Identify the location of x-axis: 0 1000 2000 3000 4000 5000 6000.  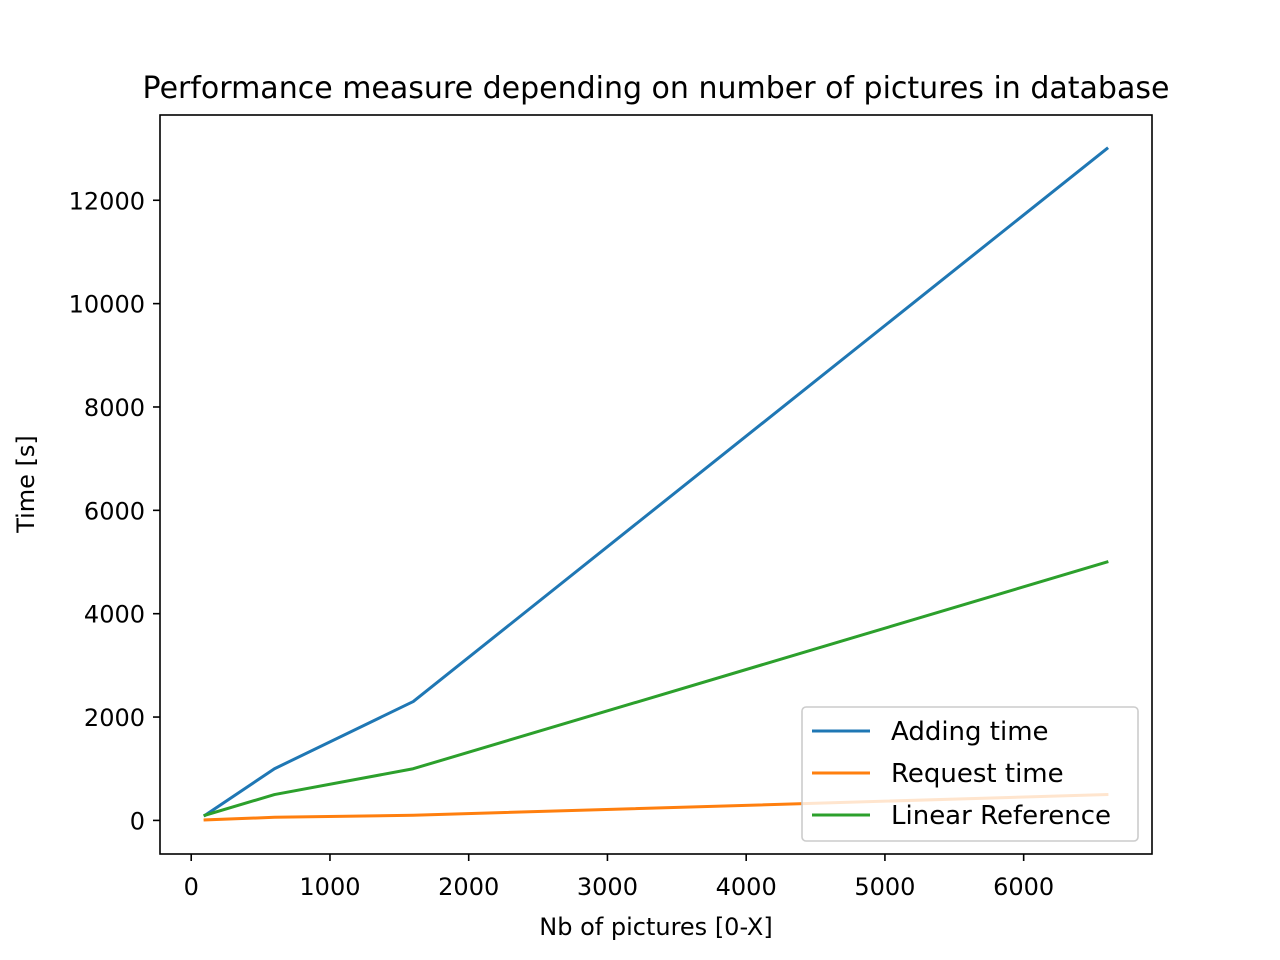
(619, 877).